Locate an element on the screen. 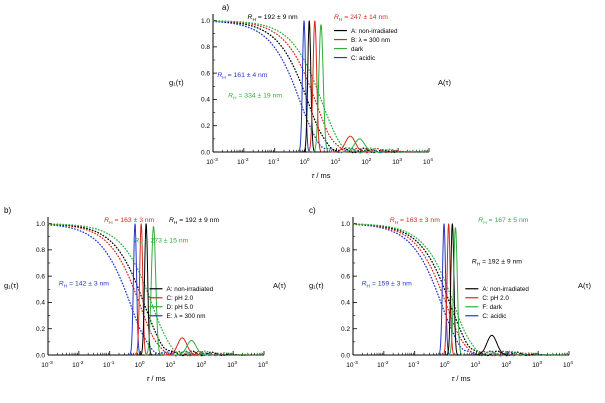 The width and height of the screenshot is (605, 403). legend-entry: F: dark is located at coordinates (492, 307).